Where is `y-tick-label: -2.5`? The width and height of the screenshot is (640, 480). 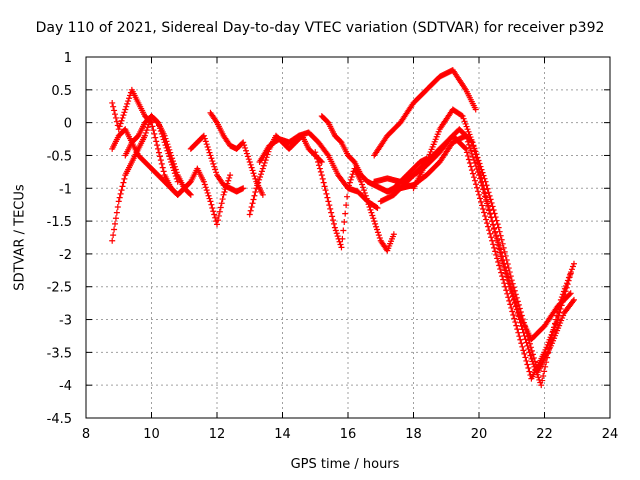
y-tick-label: -2.5 is located at coordinates (59, 288).